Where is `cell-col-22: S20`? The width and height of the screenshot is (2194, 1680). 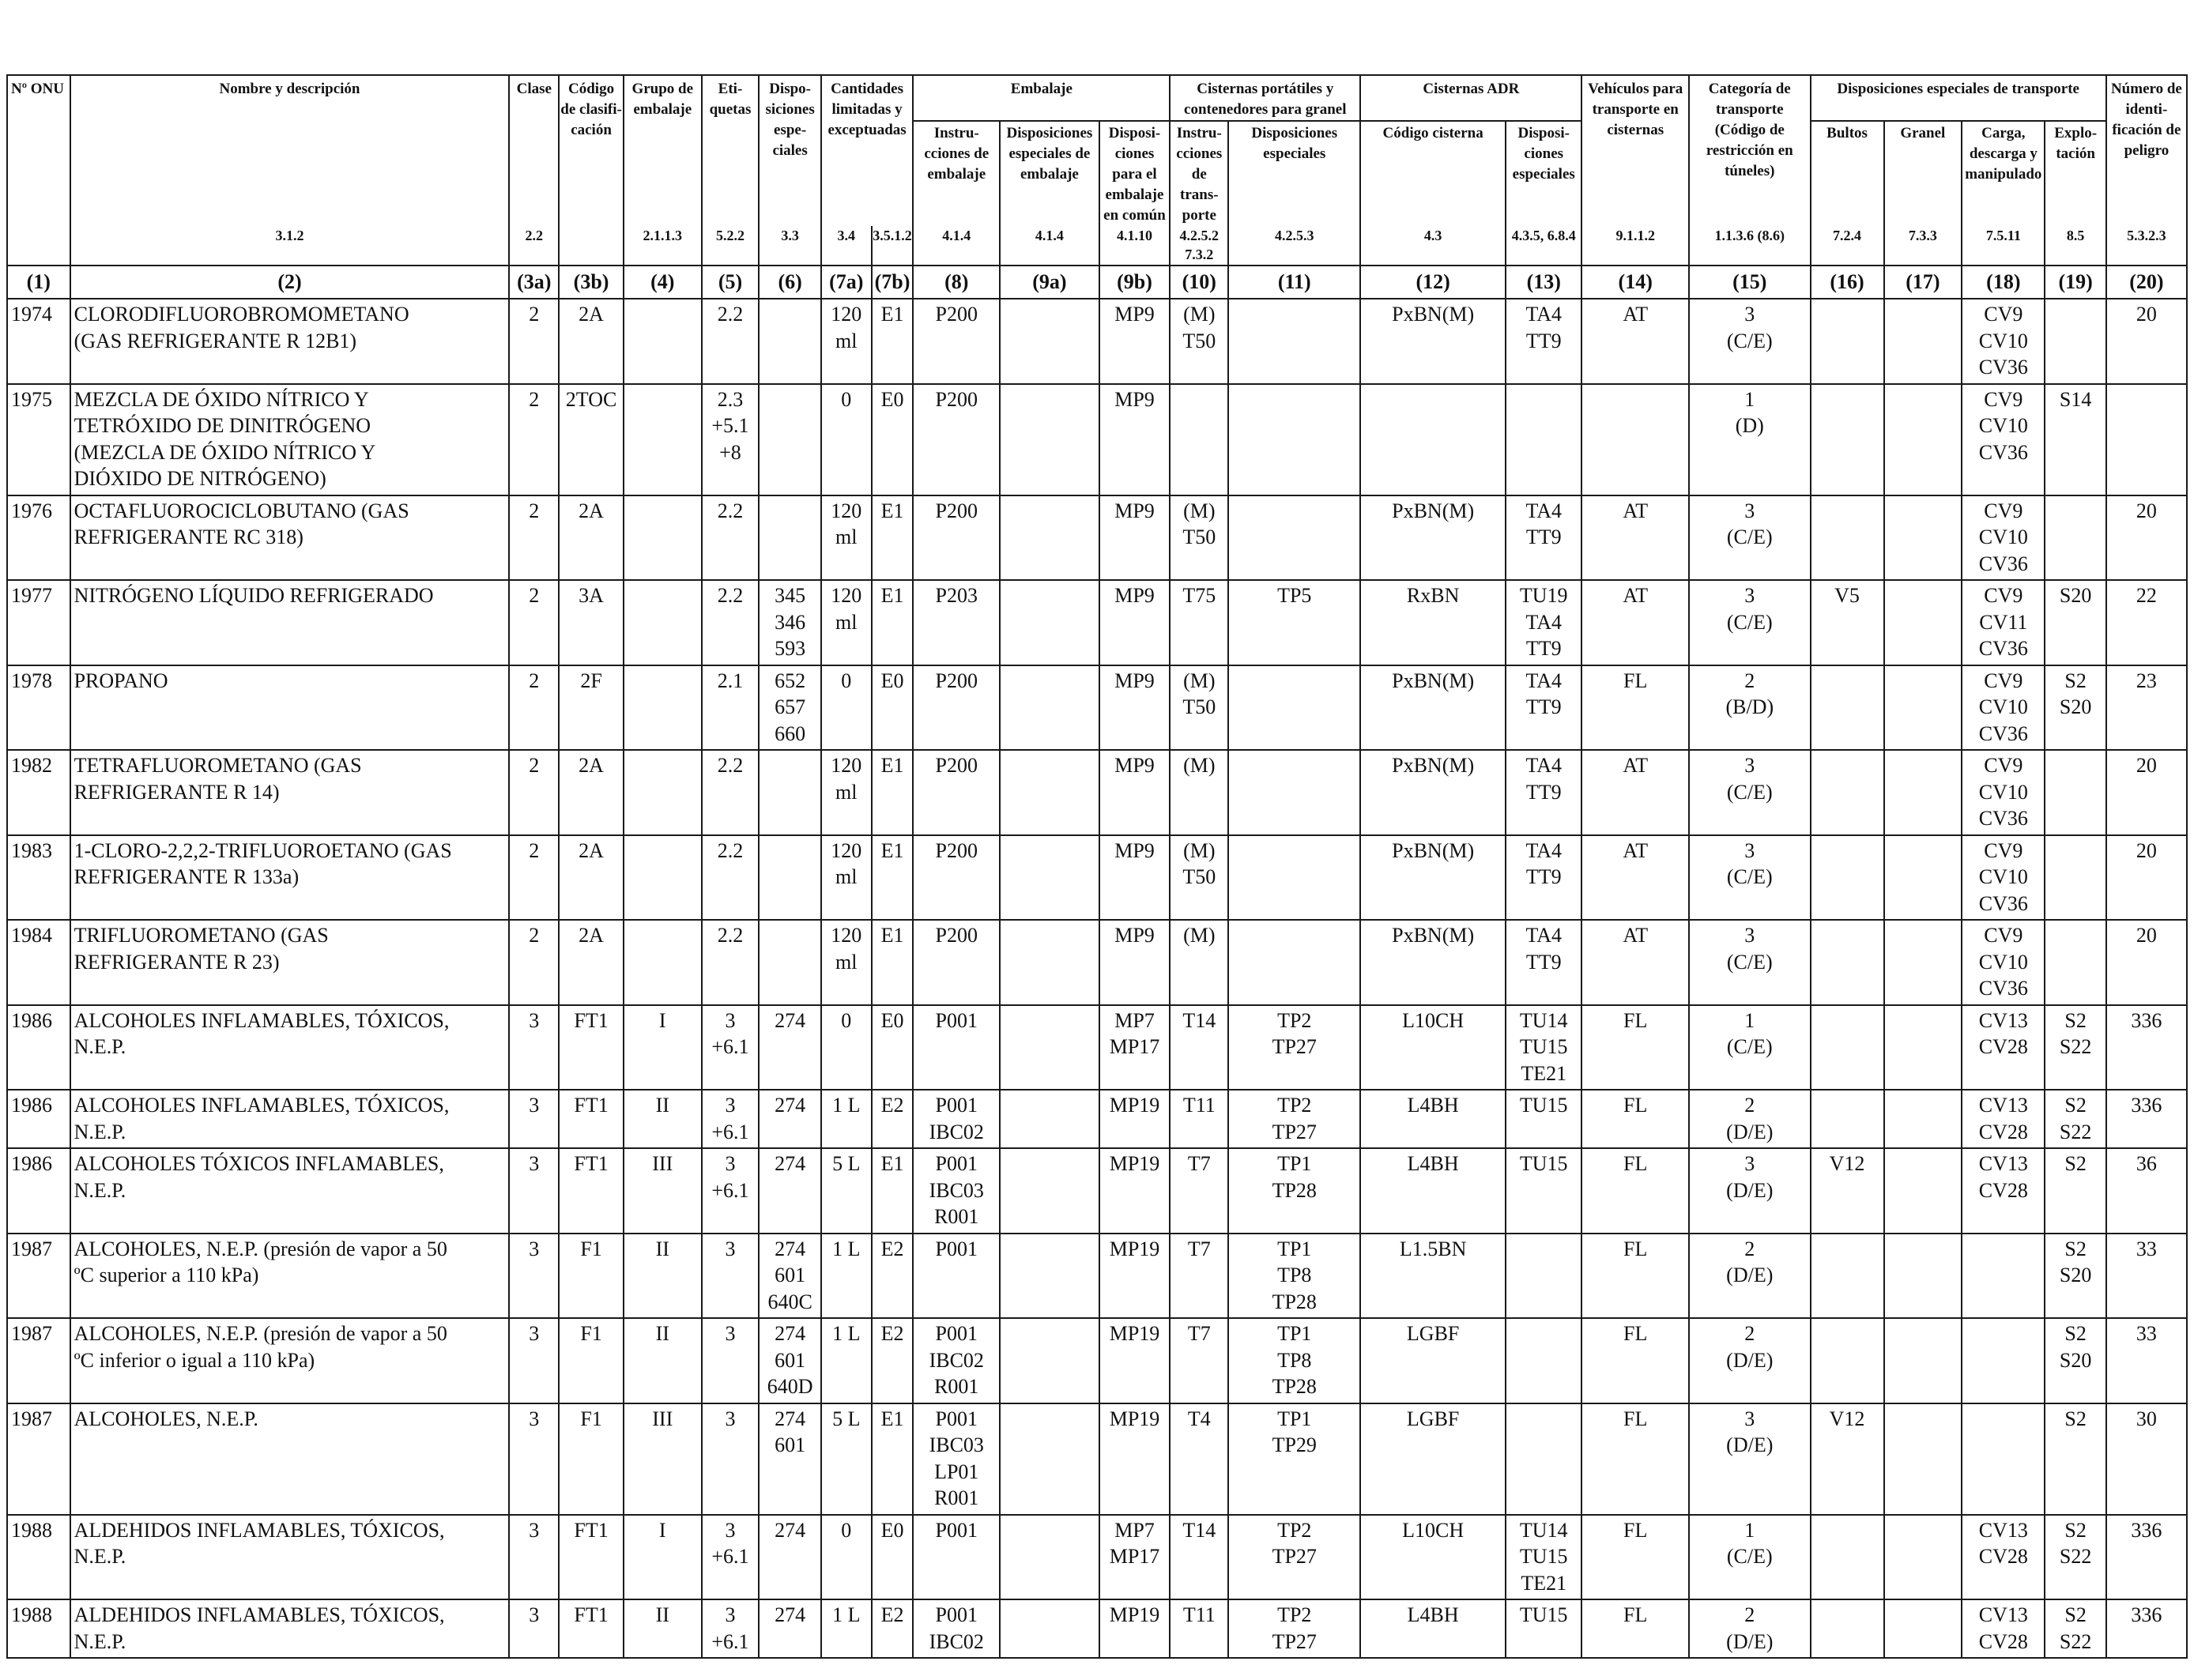
cell-col-22: S20 is located at coordinates (2075, 622).